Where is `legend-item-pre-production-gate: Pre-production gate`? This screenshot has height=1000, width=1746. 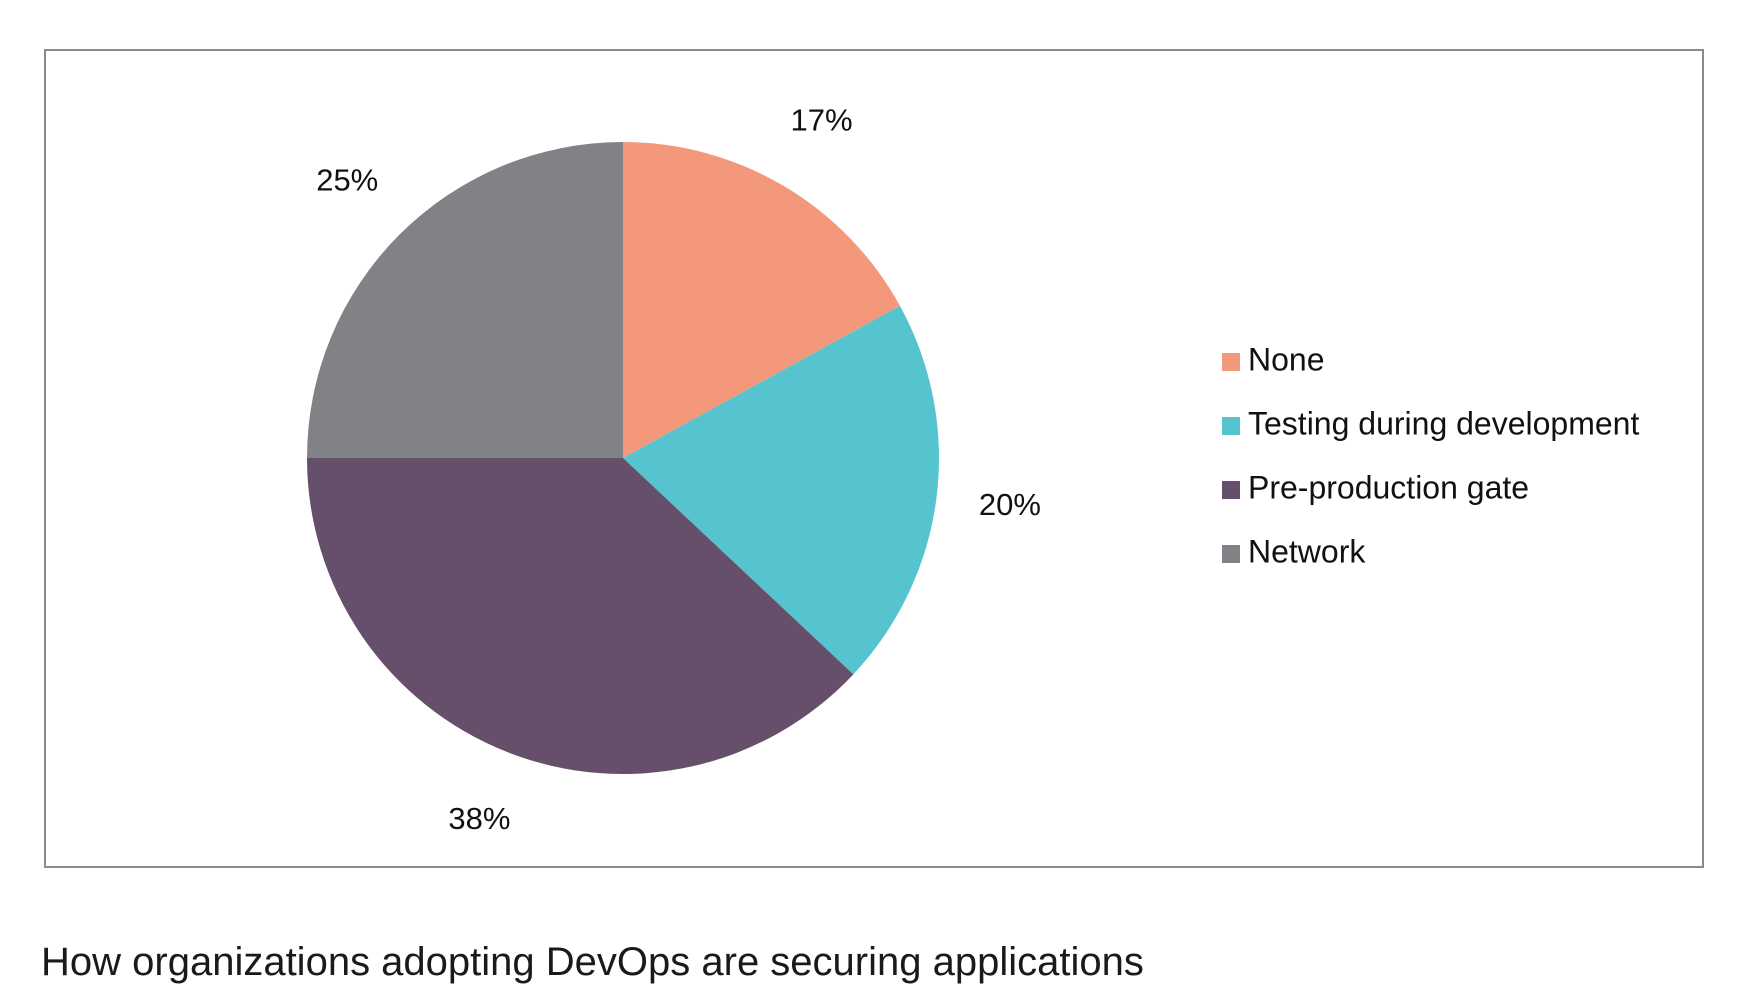 legend-item-pre-production-gate: Pre-production gate is located at coordinates (1375, 487).